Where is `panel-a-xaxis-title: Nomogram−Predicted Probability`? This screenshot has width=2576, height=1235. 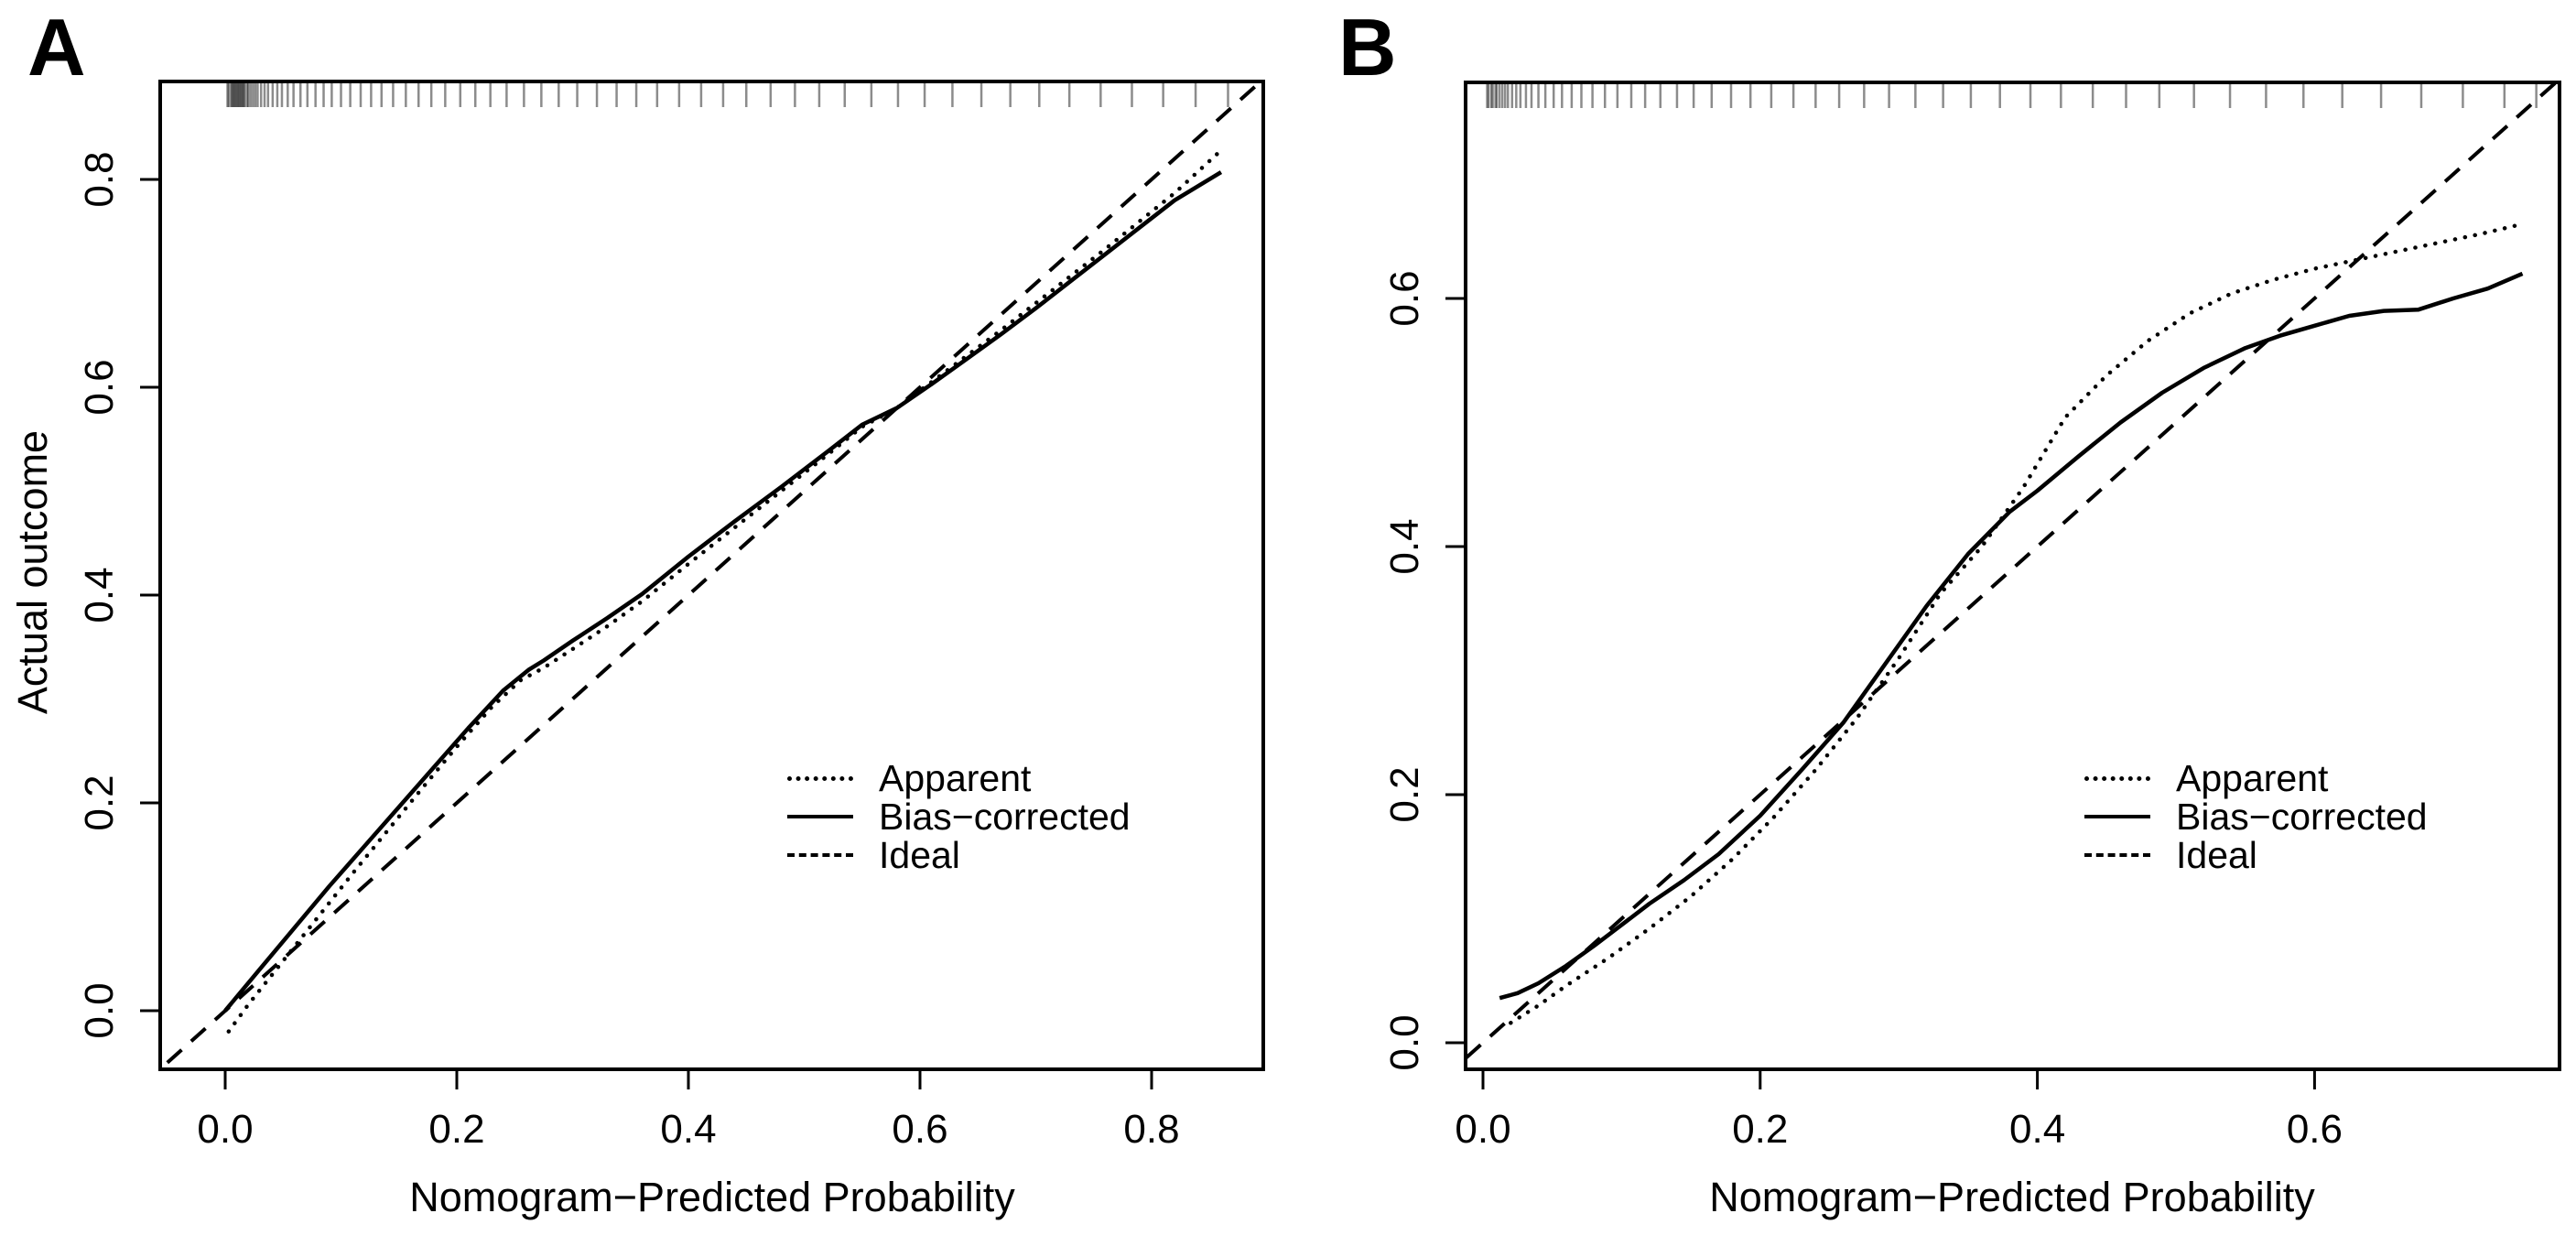
panel-a-xaxis-title: Nomogram−Predicted Probability is located at coordinates (712, 1197).